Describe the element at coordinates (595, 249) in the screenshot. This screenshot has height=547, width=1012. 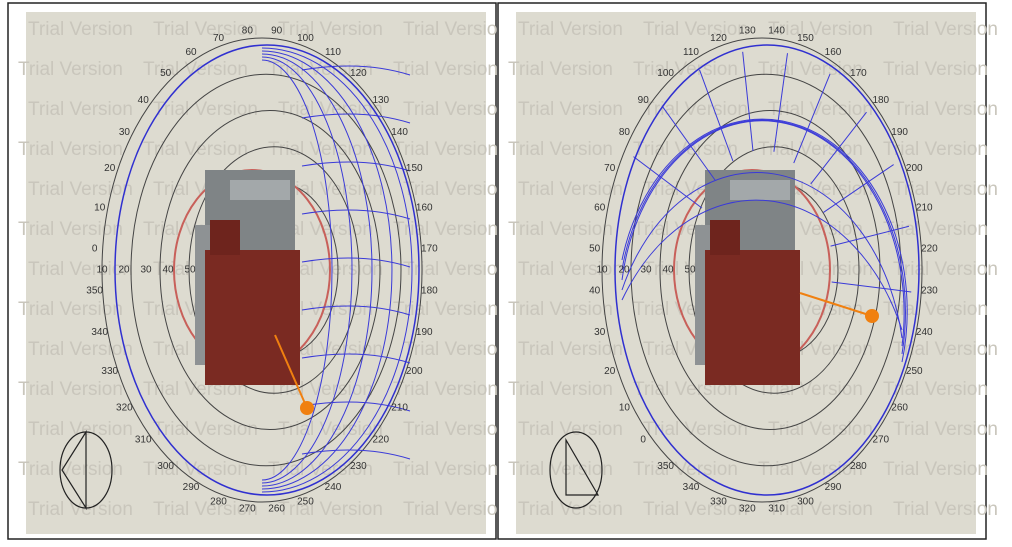
I see `azimuth-label: 50` at that location.